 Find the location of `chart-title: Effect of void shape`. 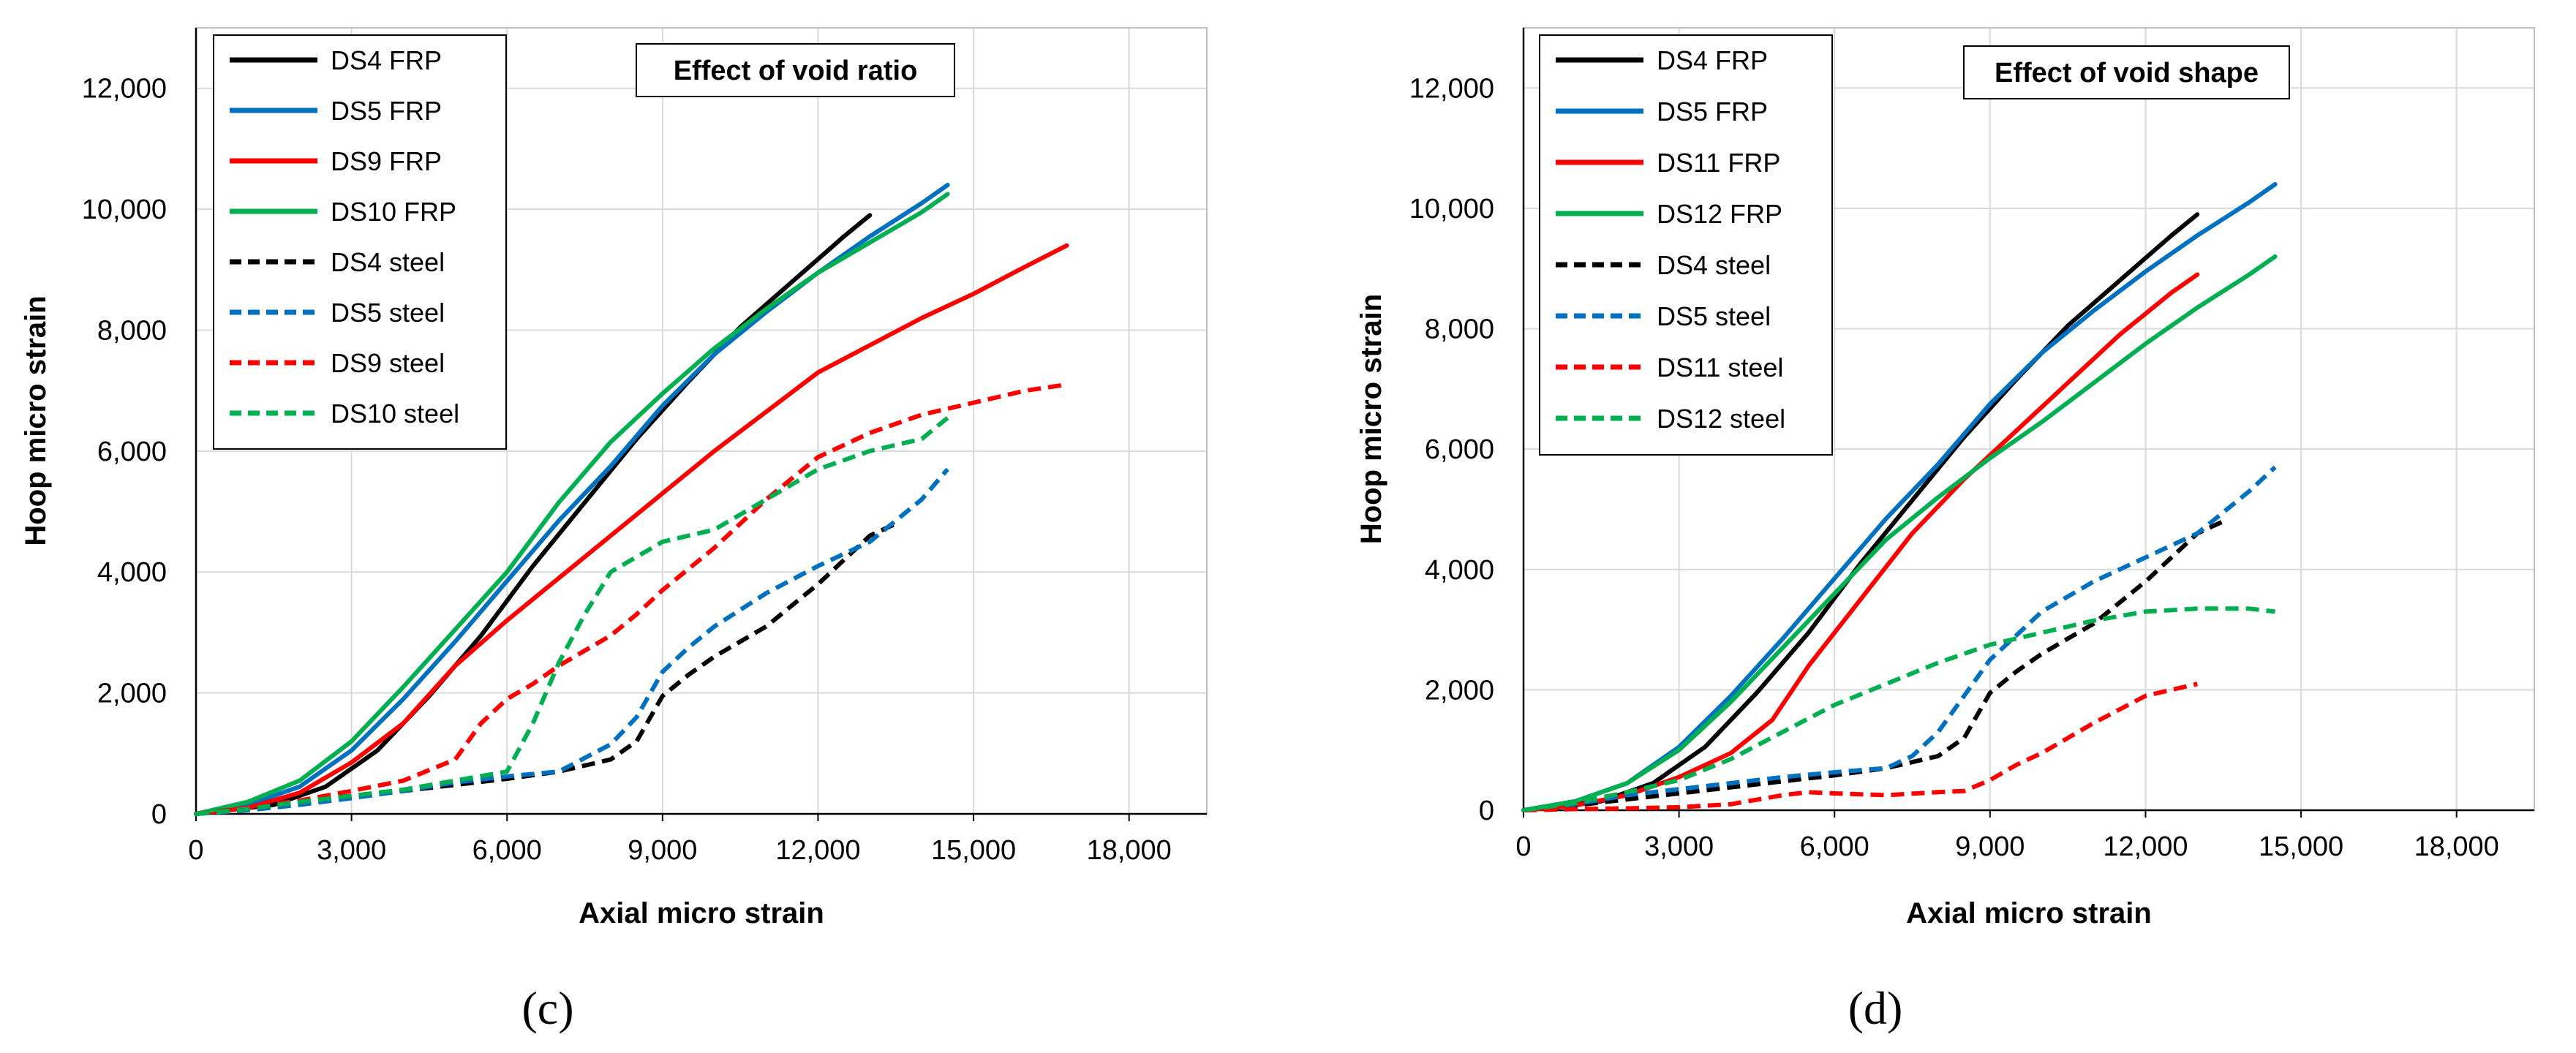

chart-title: Effect of void shape is located at coordinates (2127, 73).